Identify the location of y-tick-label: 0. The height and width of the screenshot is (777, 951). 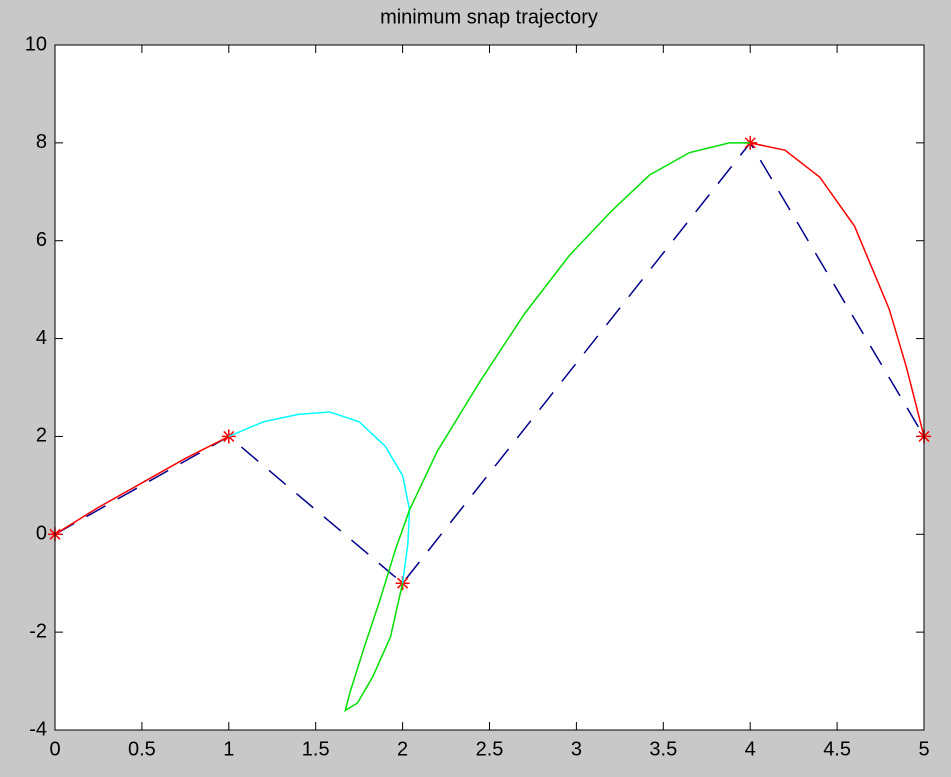
(41, 534).